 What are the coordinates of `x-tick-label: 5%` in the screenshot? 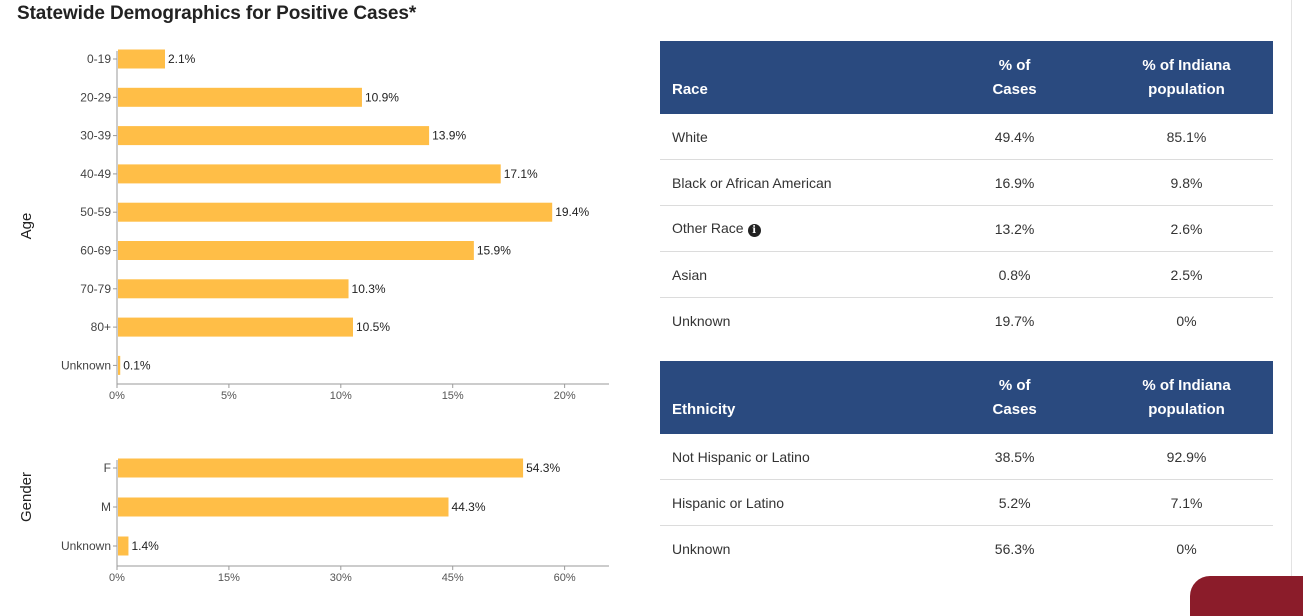 It's located at (229, 396).